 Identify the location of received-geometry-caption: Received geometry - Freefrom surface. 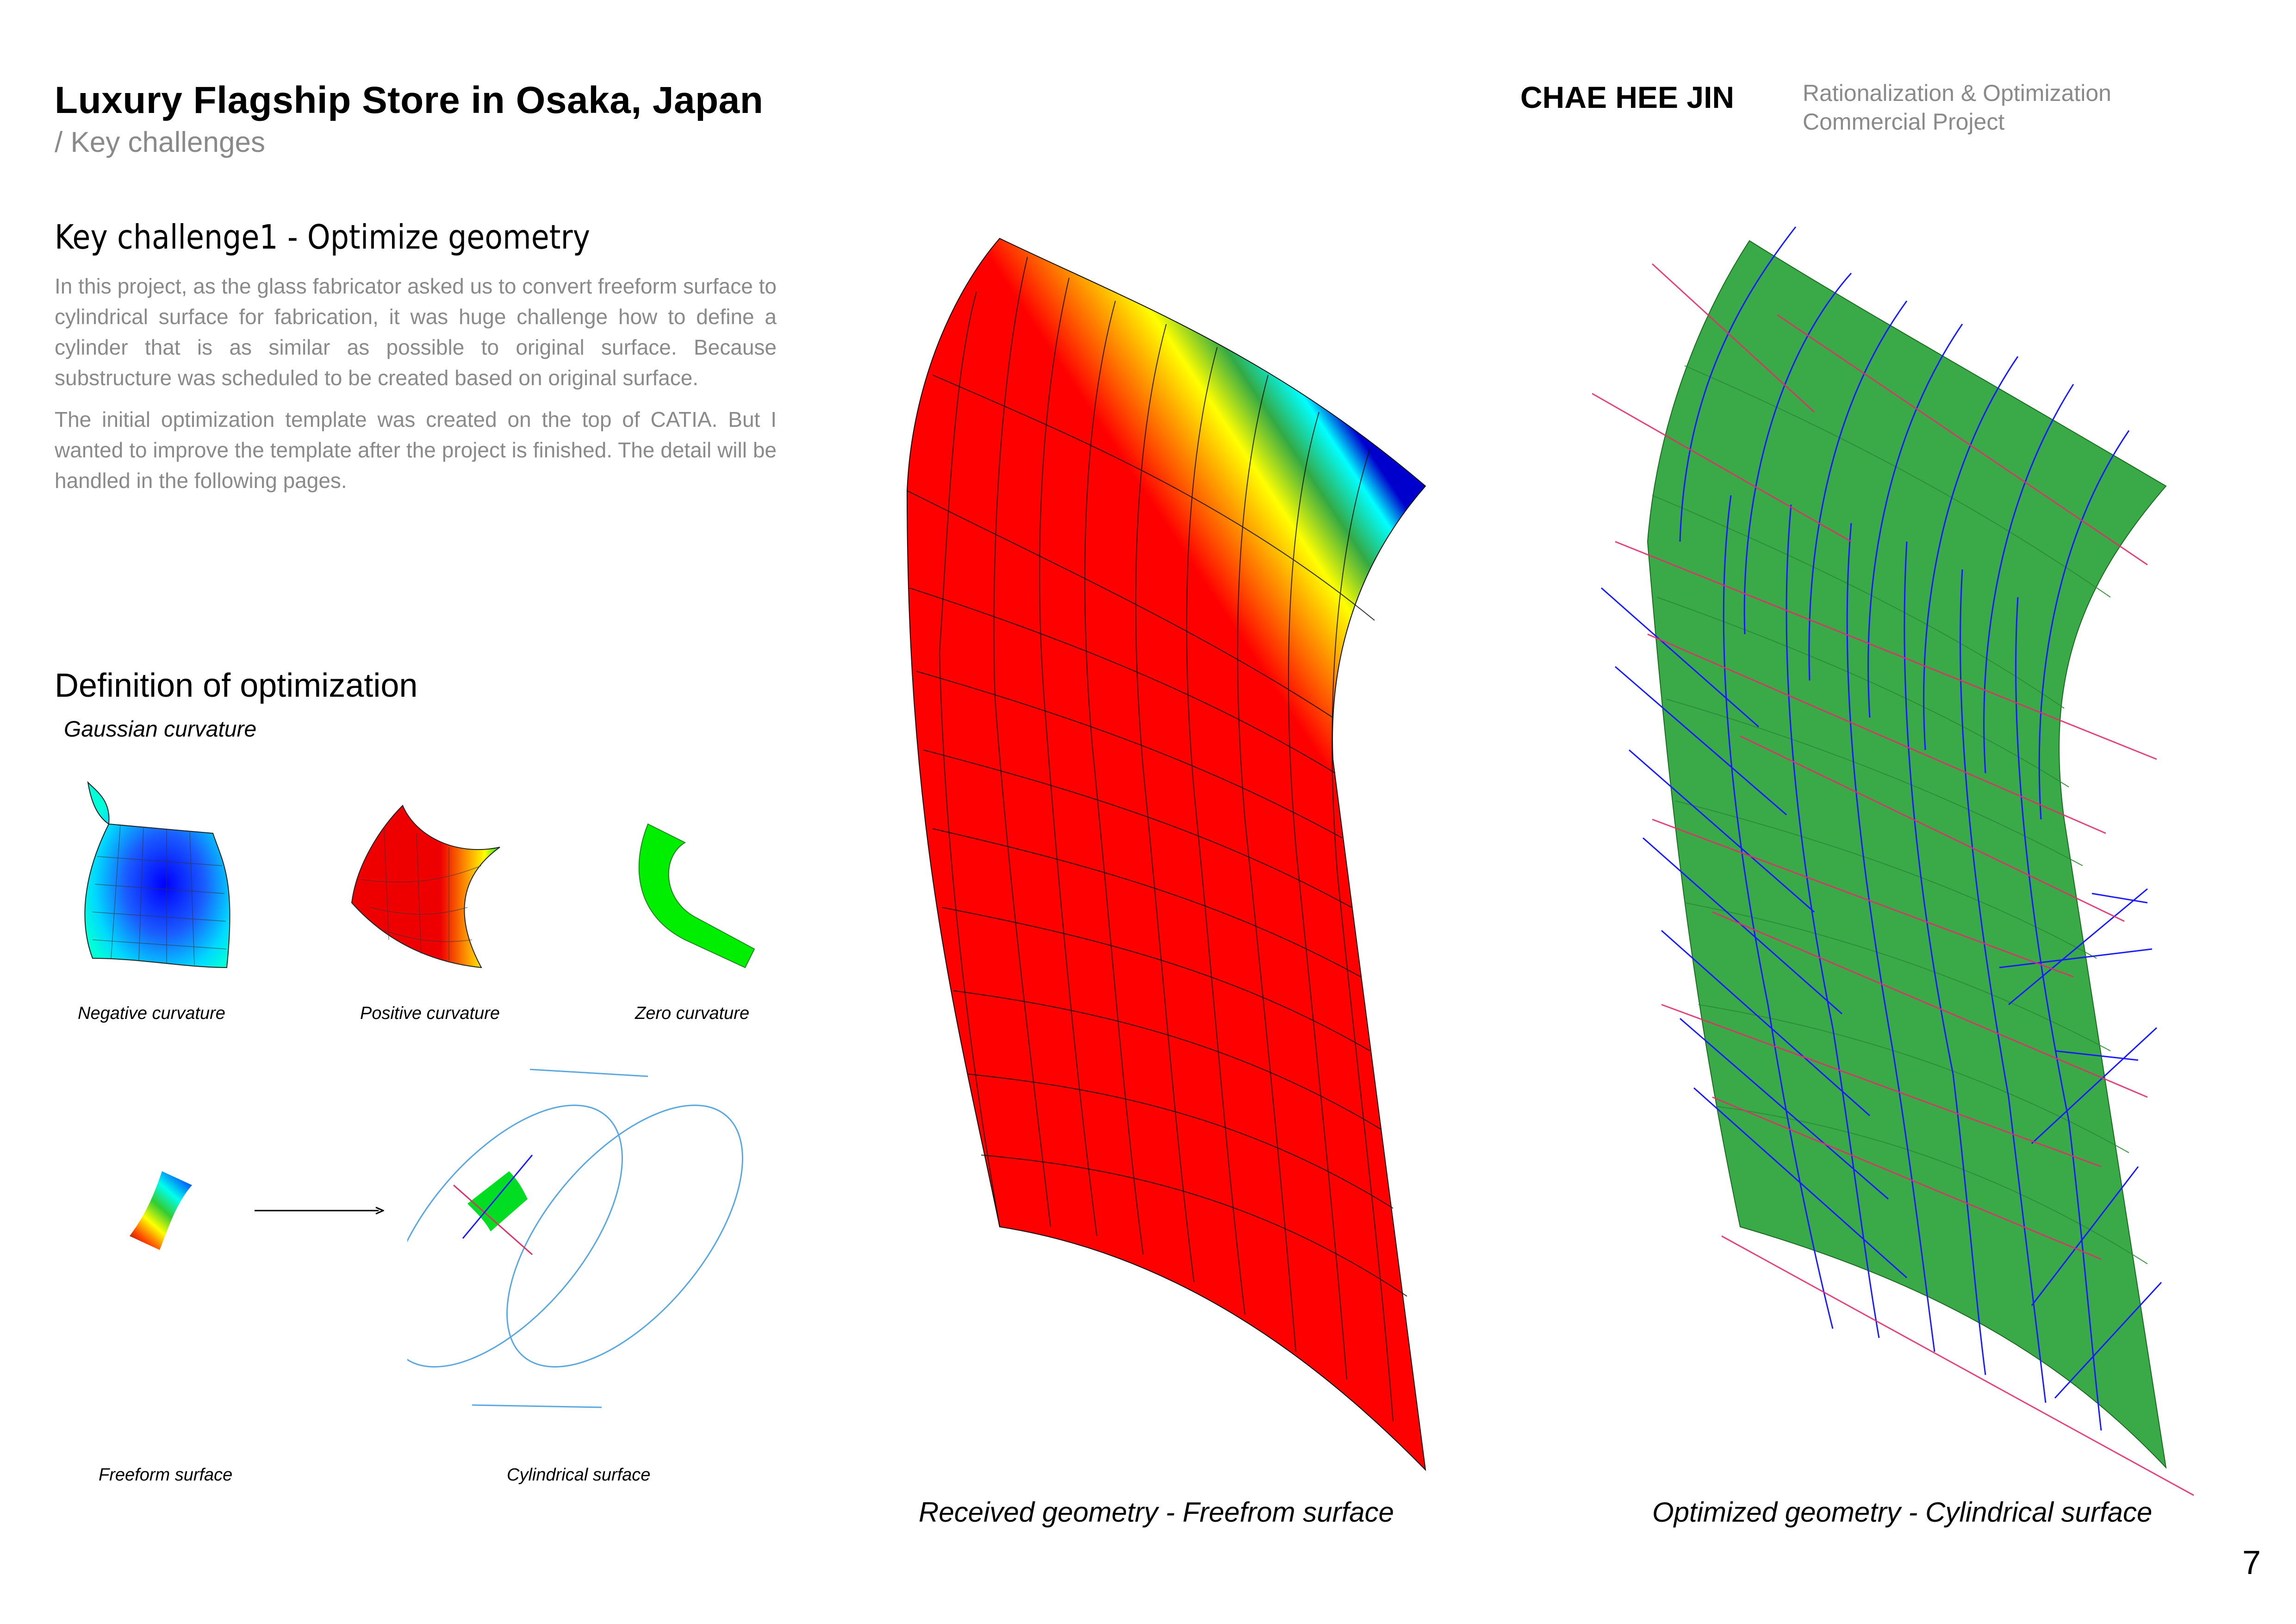
(1156, 1512).